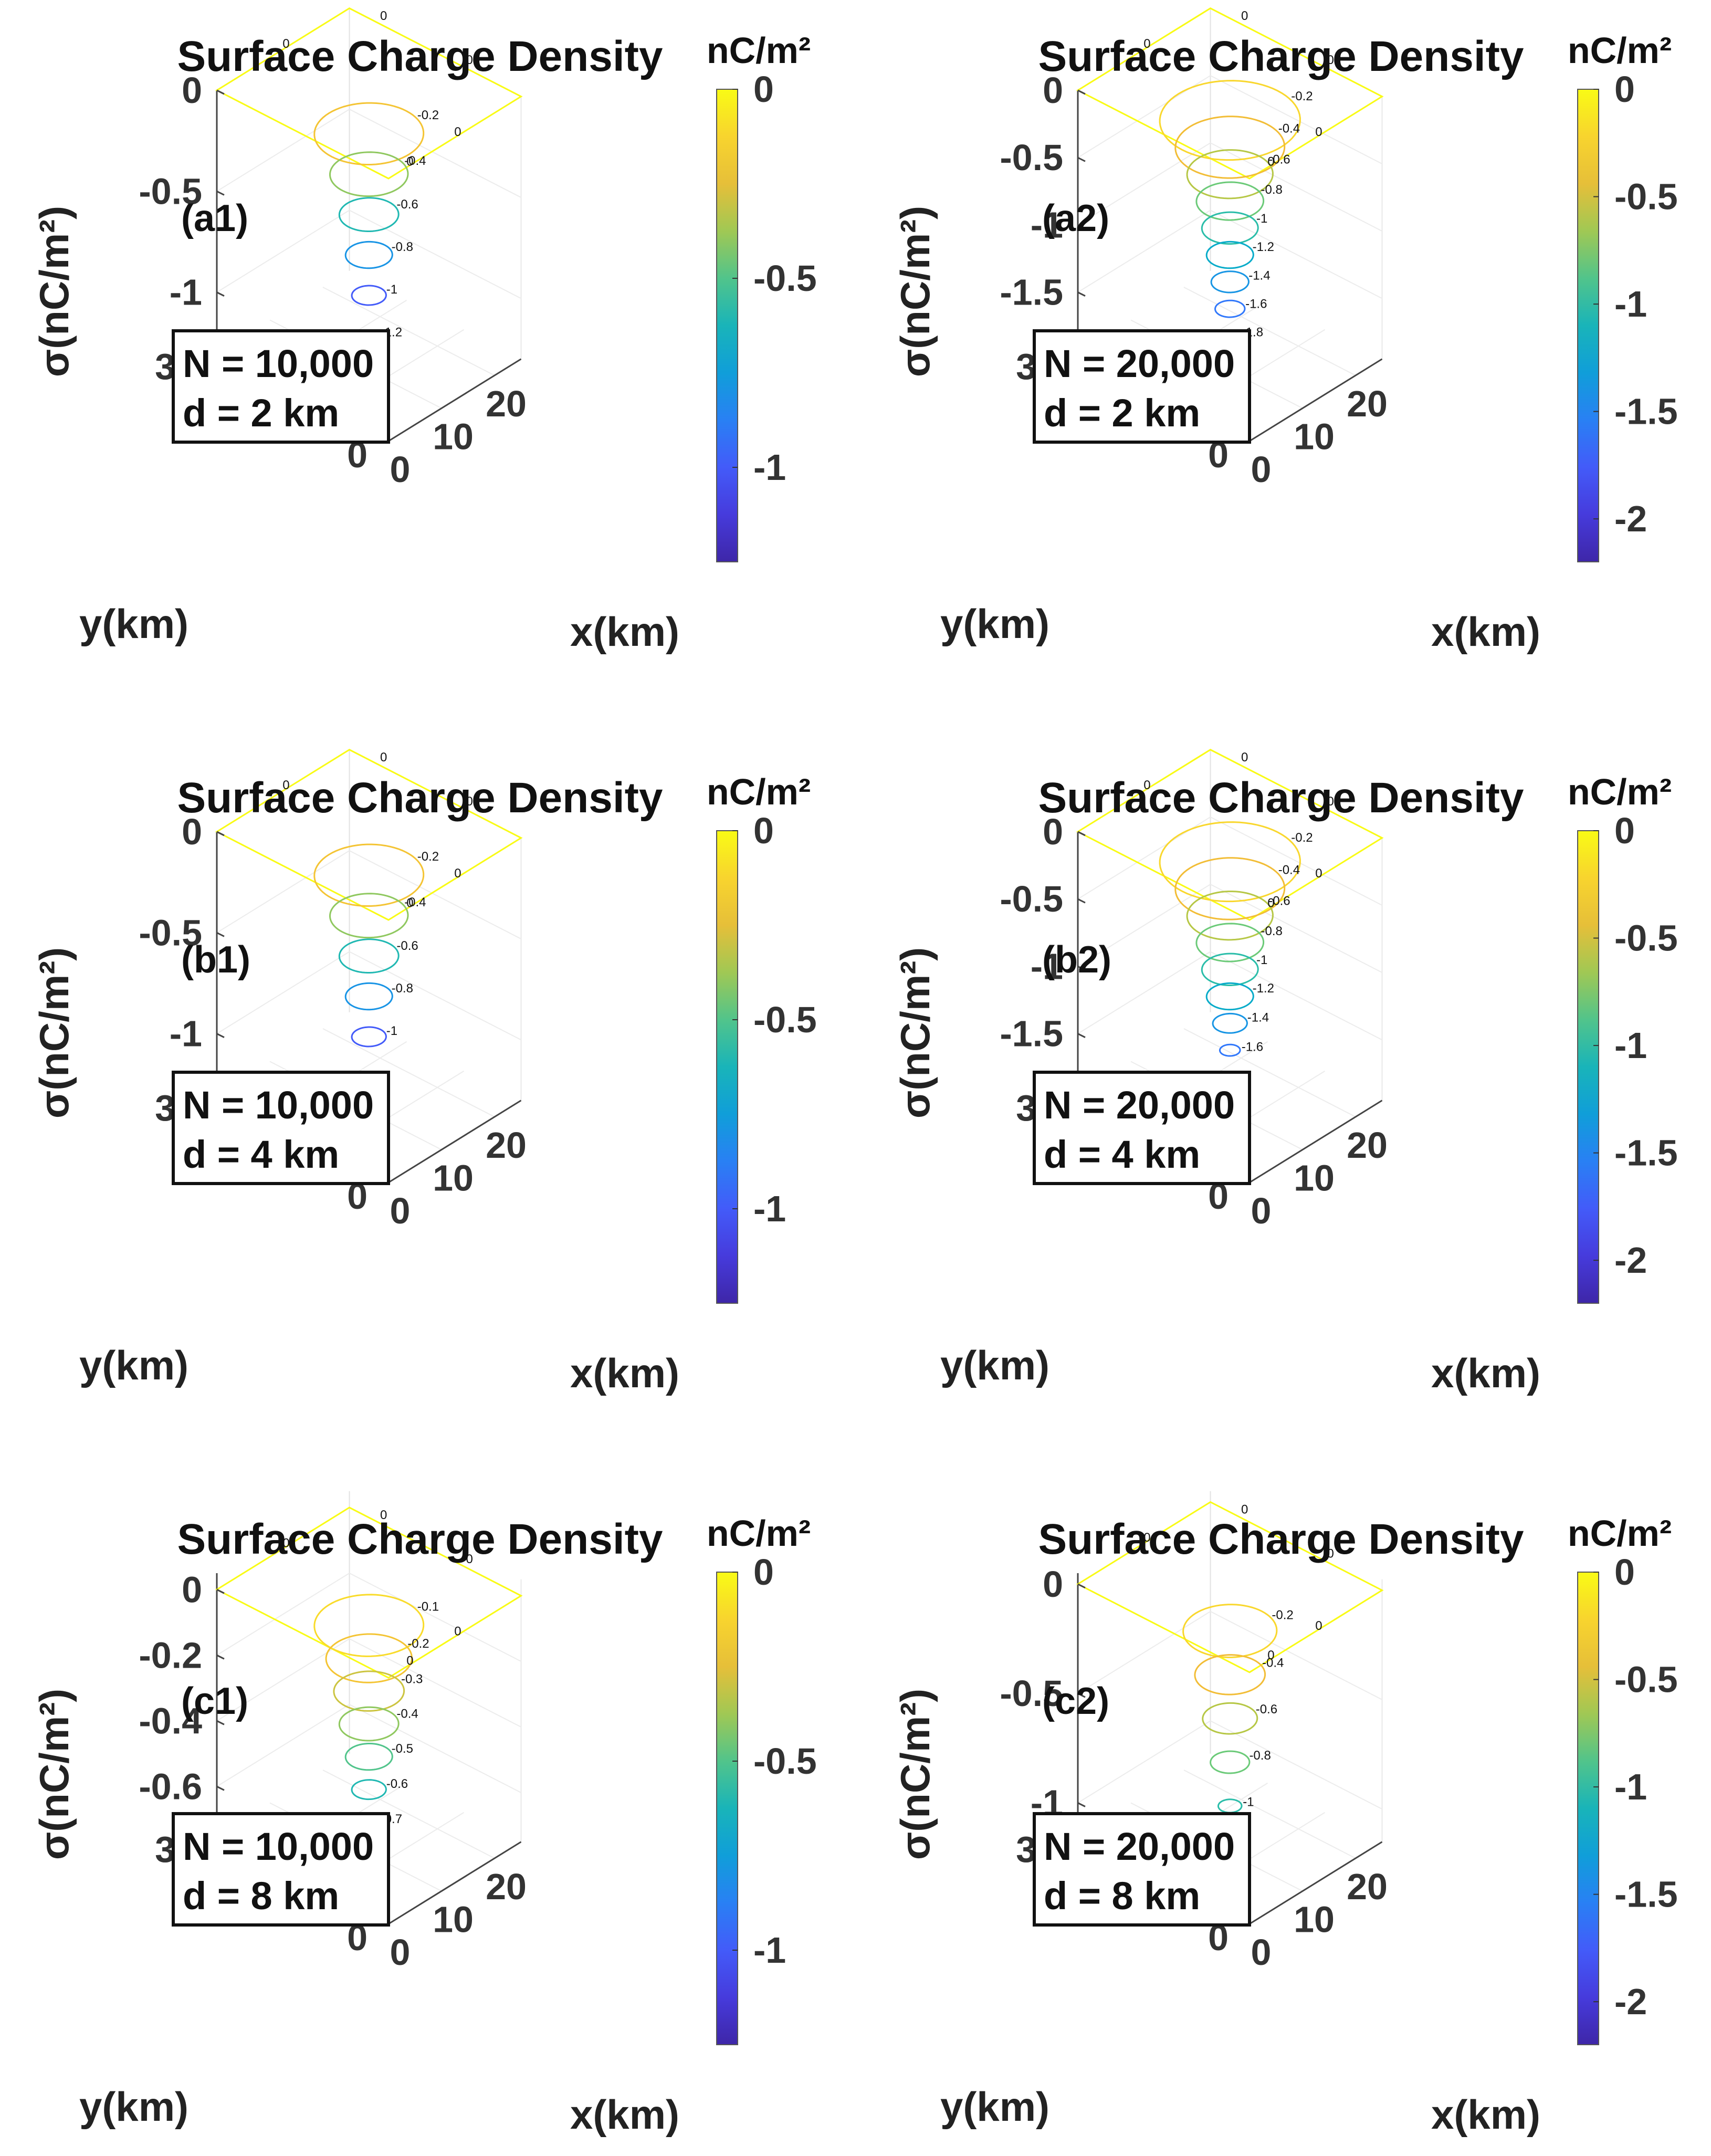  Describe the element at coordinates (1256, 304) in the screenshot. I see `contour-label: -1.6` at that location.